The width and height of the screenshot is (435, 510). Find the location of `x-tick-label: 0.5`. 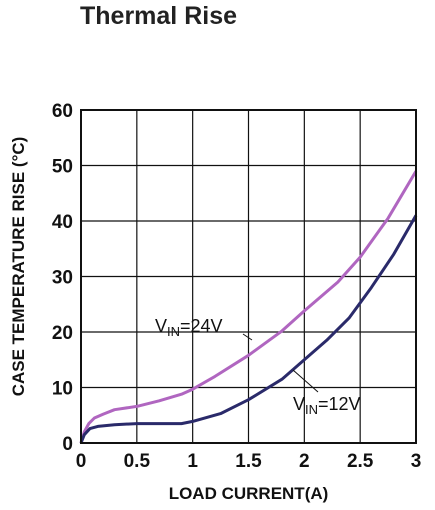

x-tick-label: 0.5 is located at coordinates (137, 461).